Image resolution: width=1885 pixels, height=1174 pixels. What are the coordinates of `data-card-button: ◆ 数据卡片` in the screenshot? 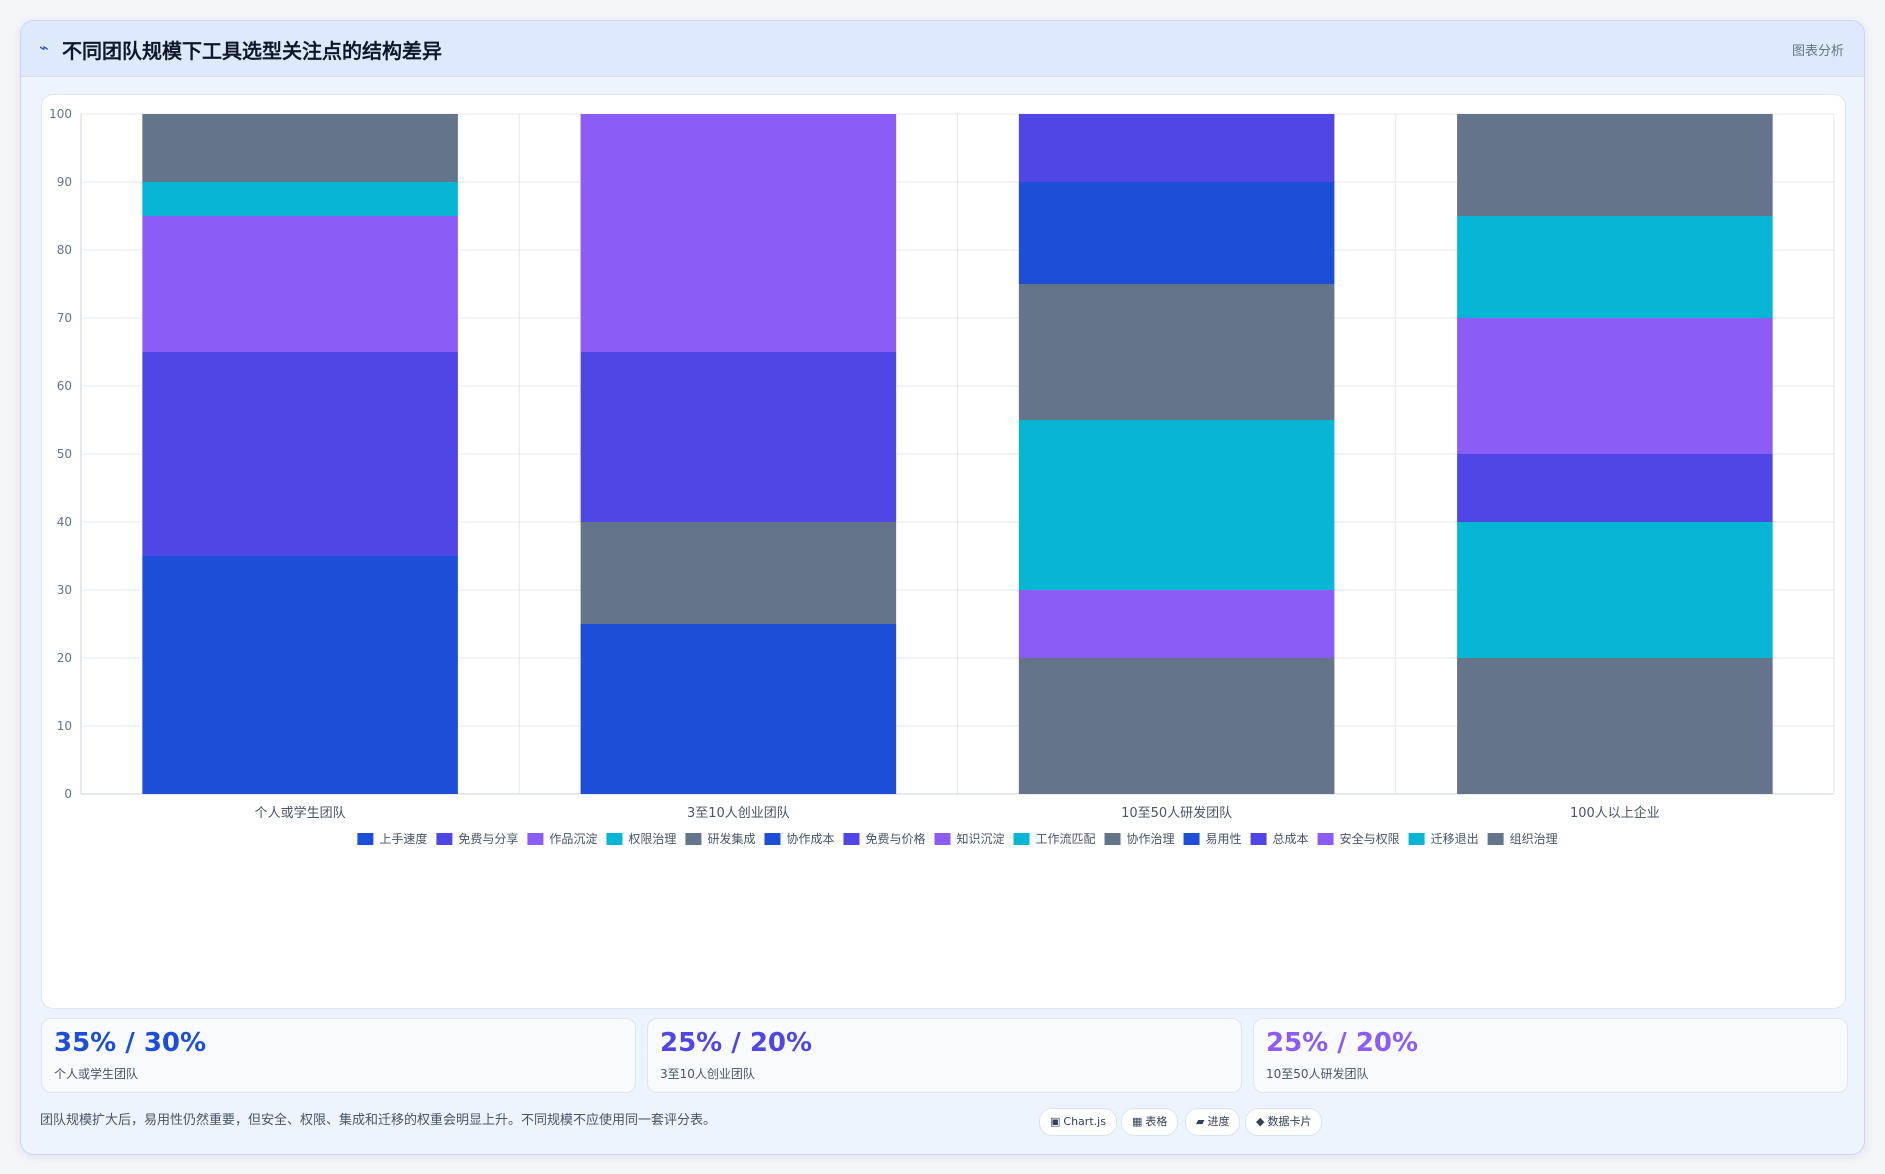 It's located at (1284, 1122).